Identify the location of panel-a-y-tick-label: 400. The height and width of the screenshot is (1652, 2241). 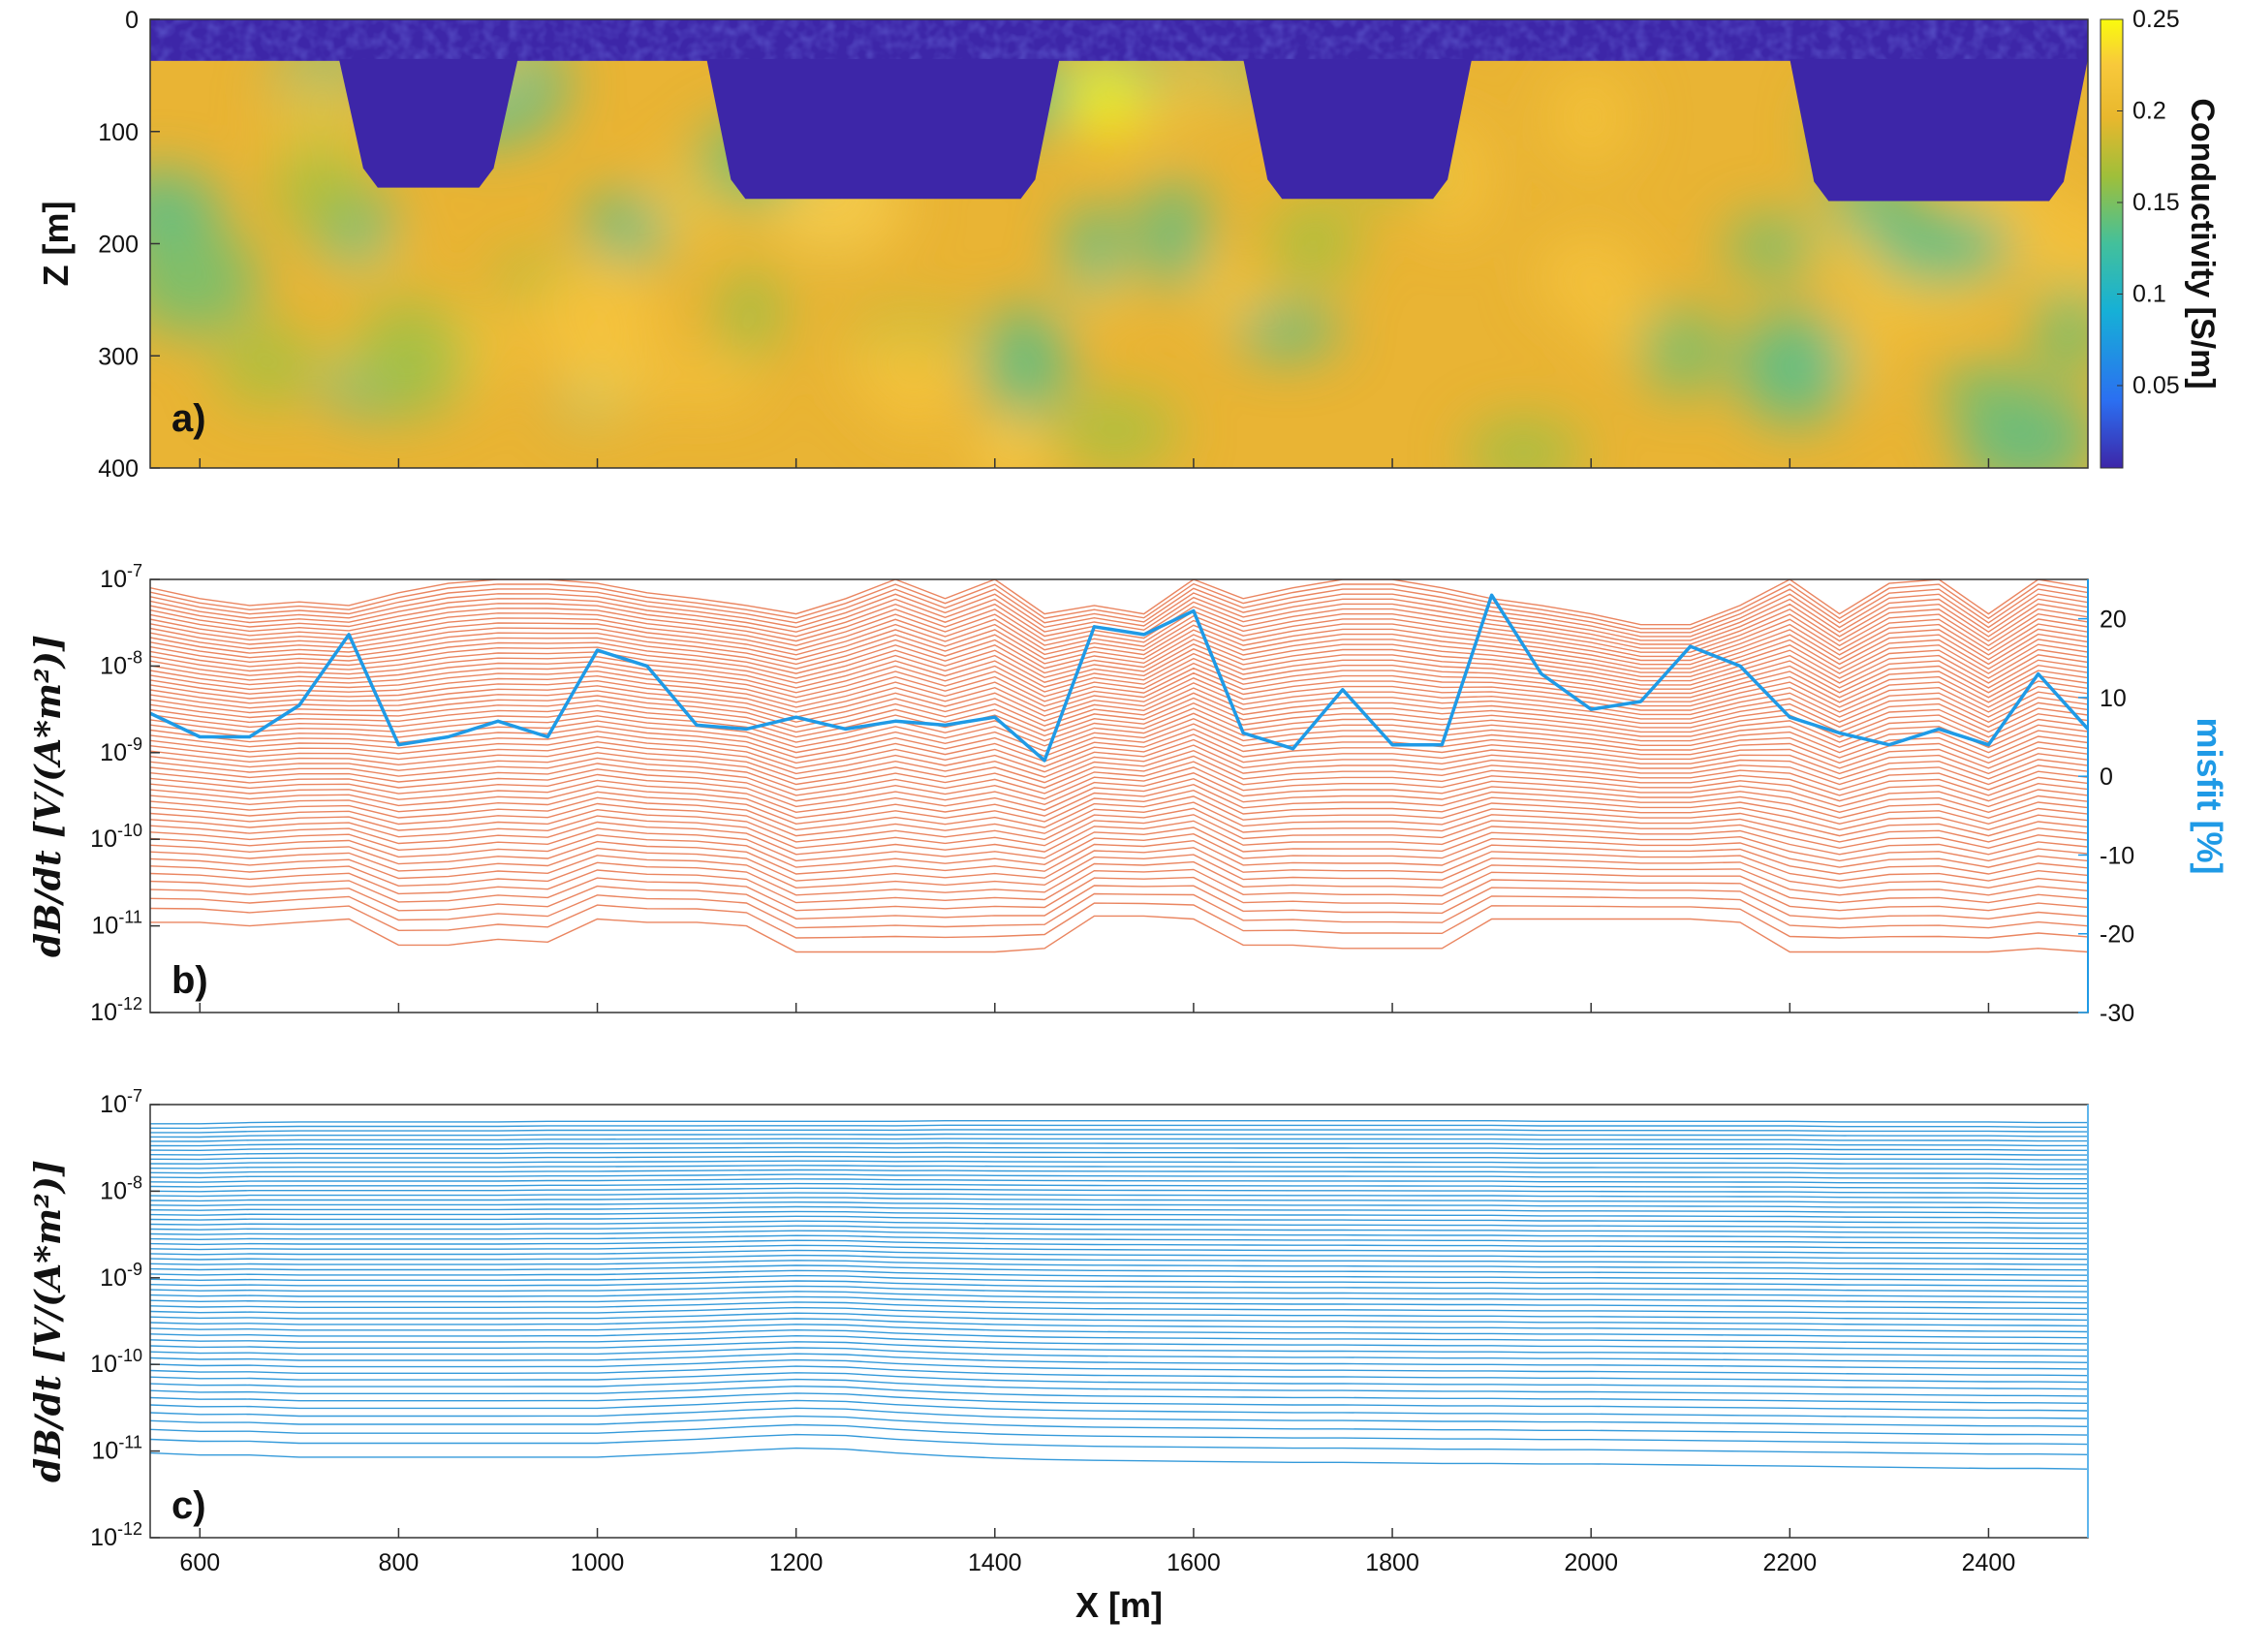
(118, 469).